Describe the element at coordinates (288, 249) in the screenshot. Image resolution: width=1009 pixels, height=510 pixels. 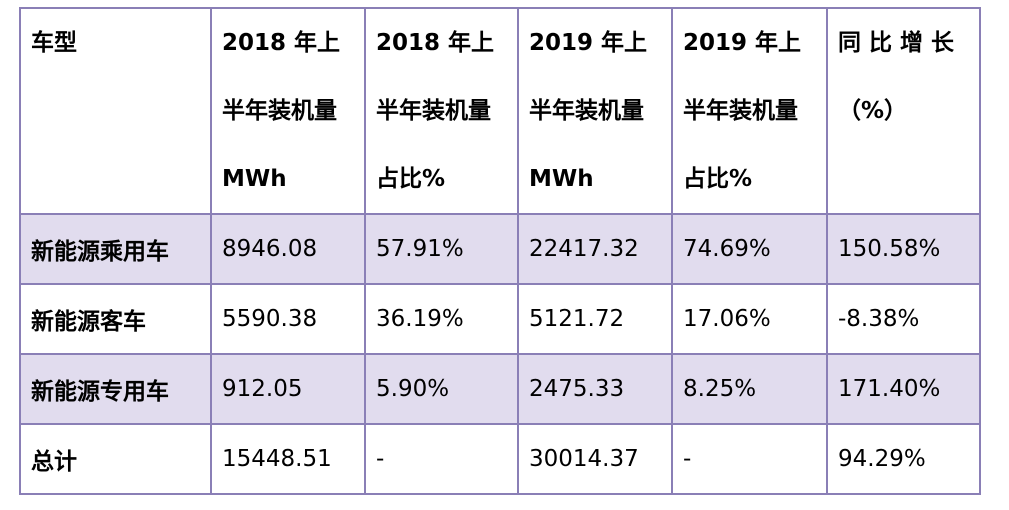
I see `cell-2018-mwh: 8946.08` at that location.